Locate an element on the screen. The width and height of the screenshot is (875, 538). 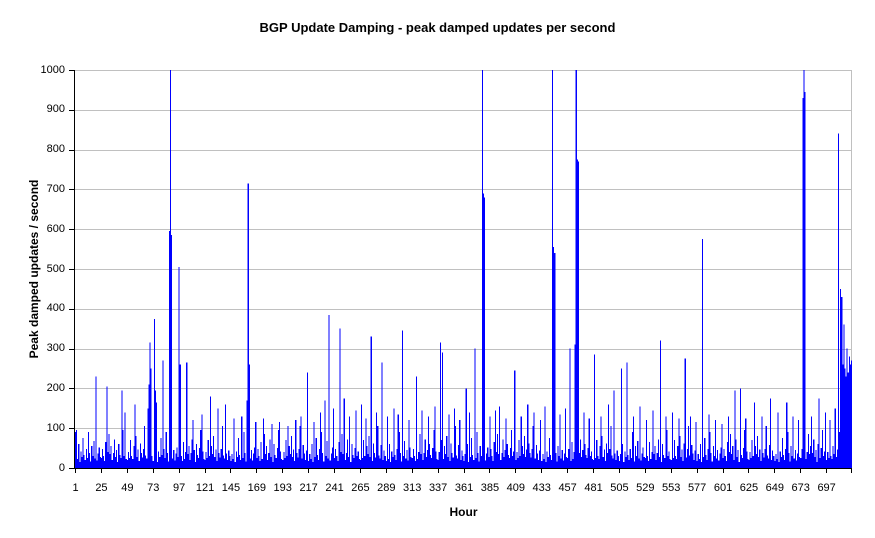
x-axis-tick-label: 673 is located at coordinates (800, 488).